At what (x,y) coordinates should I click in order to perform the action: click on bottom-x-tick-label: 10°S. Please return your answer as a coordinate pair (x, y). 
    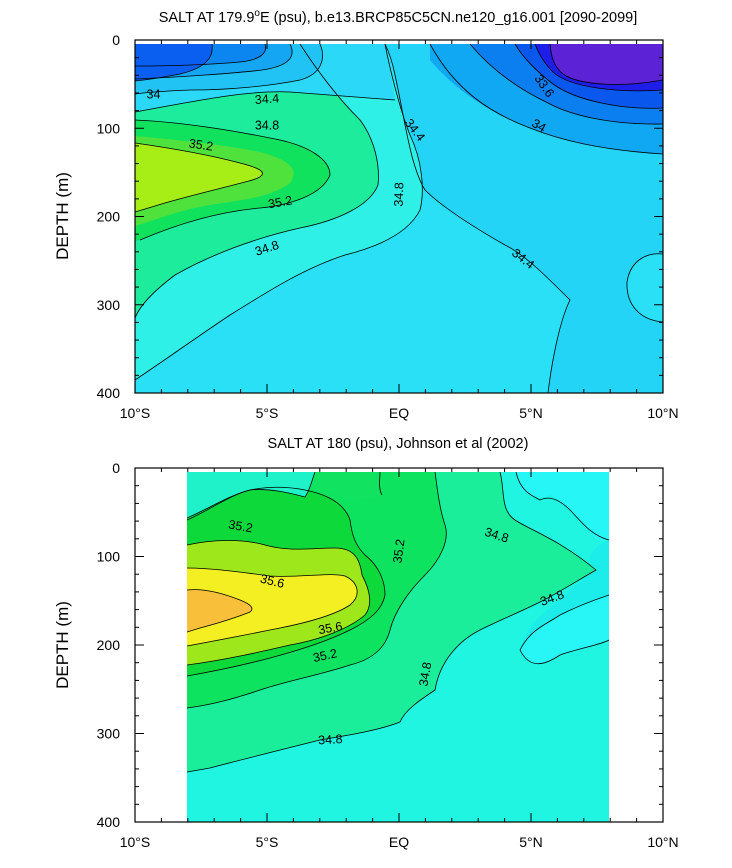
    Looking at the image, I should click on (135, 842).